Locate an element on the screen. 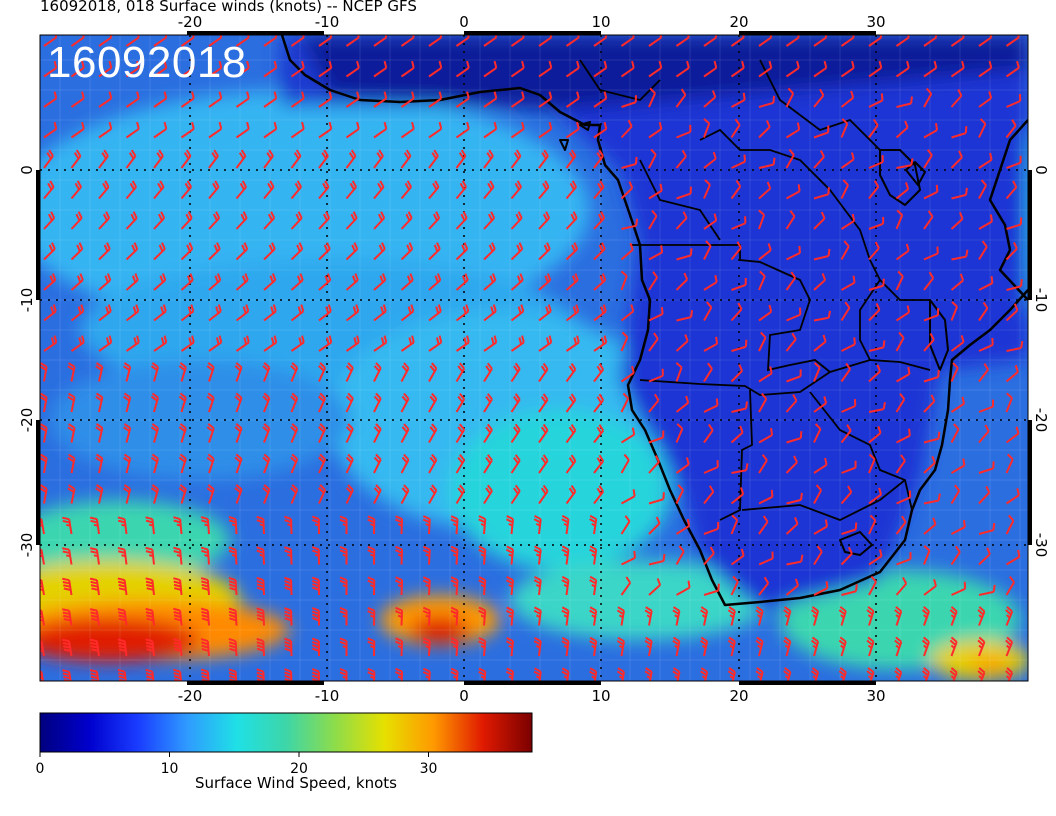  lat-tick-label: 0 is located at coordinates (1041, 170).